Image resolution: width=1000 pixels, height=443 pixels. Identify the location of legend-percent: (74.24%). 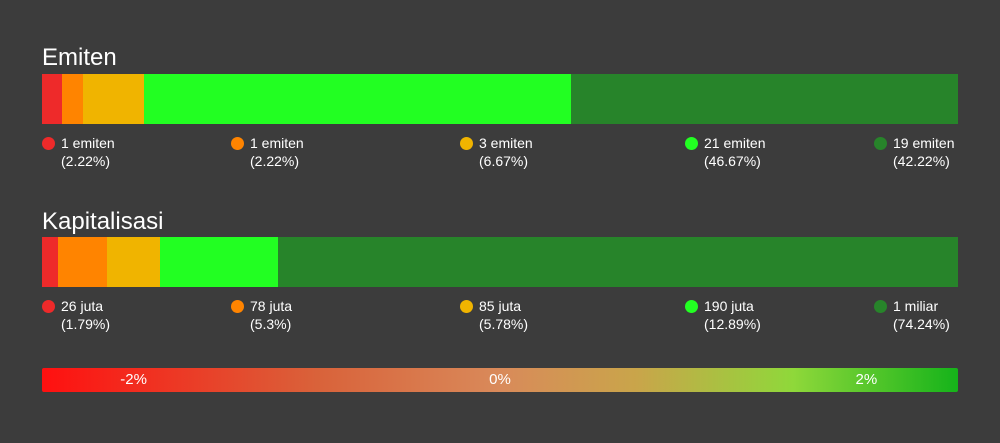
(921, 324).